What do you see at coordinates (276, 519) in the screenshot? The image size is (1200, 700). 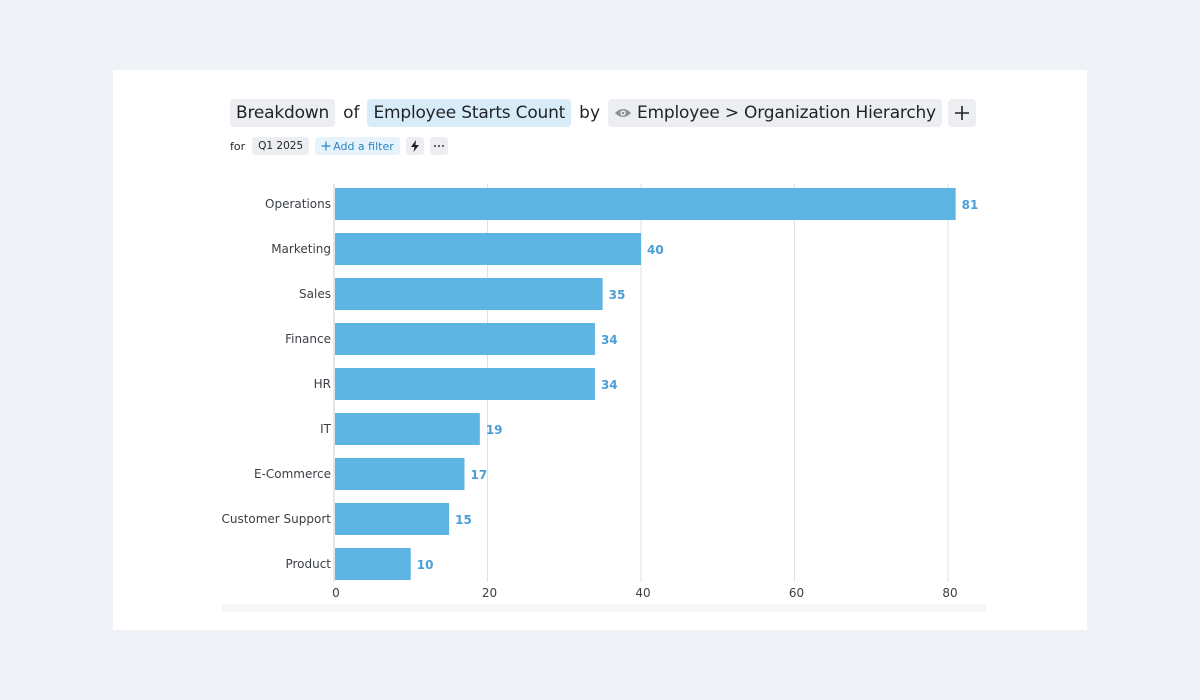 I see `category-label-customer-support: Customer Support` at bounding box center [276, 519].